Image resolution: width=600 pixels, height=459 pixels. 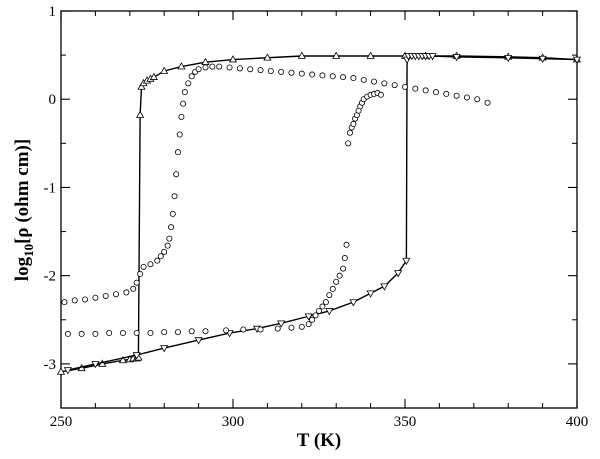 What do you see at coordinates (53, 12) in the screenshot?
I see `y-tick-label: 1` at bounding box center [53, 12].